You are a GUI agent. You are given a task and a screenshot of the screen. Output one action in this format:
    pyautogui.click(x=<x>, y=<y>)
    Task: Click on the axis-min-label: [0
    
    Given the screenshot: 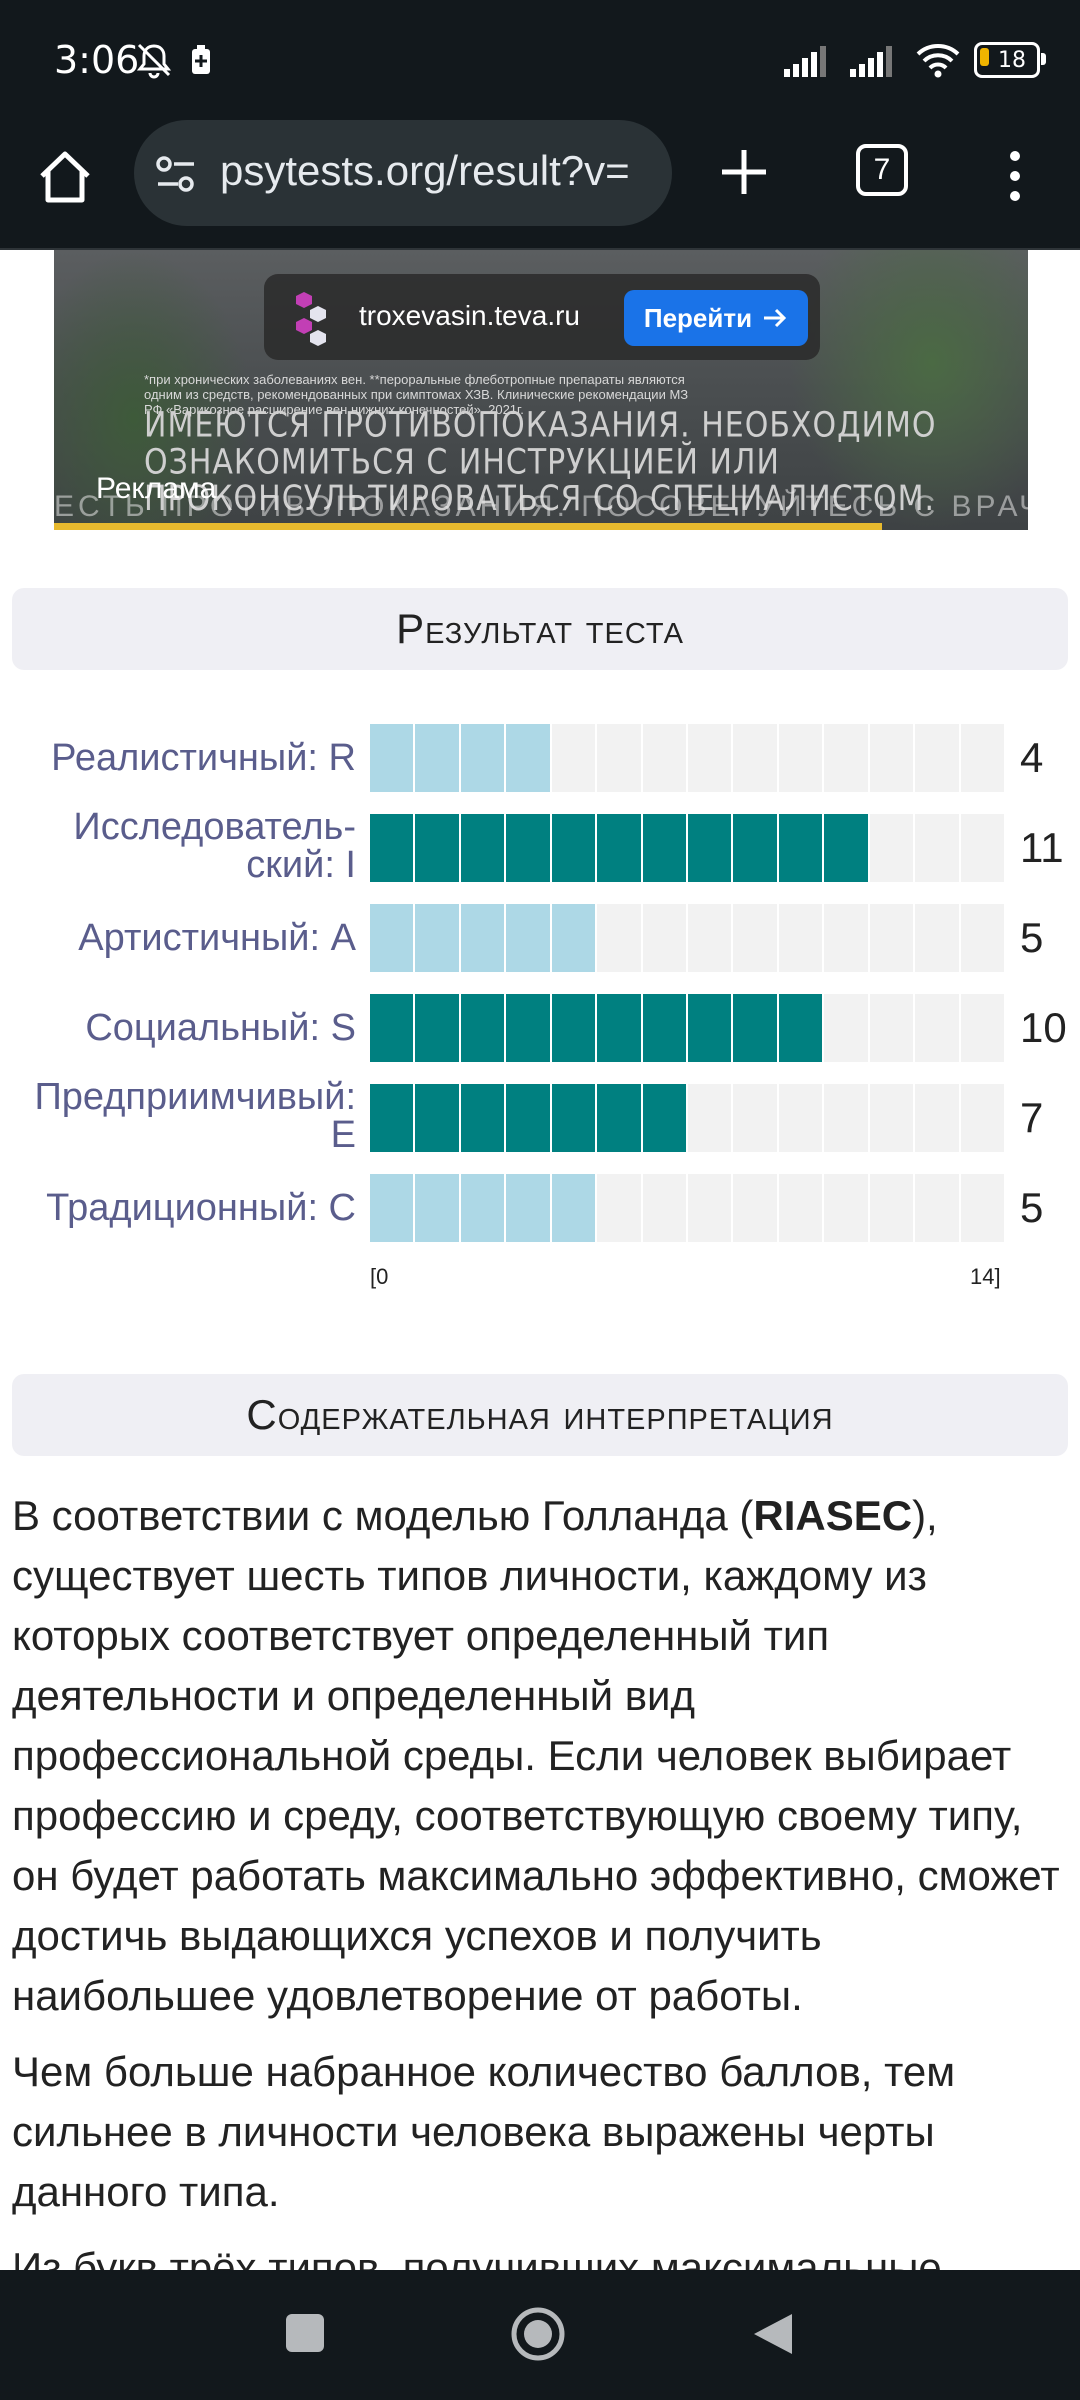 What is the action you would take?
    pyautogui.click(x=379, y=1276)
    